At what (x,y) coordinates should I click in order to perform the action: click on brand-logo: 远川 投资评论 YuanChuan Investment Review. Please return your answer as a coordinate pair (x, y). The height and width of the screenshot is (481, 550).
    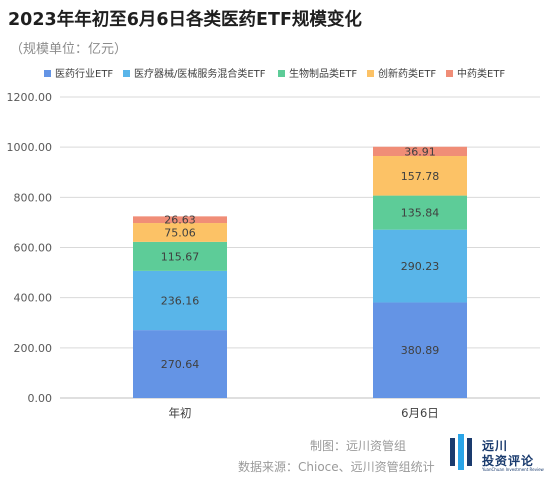
    Looking at the image, I should click on (498, 454).